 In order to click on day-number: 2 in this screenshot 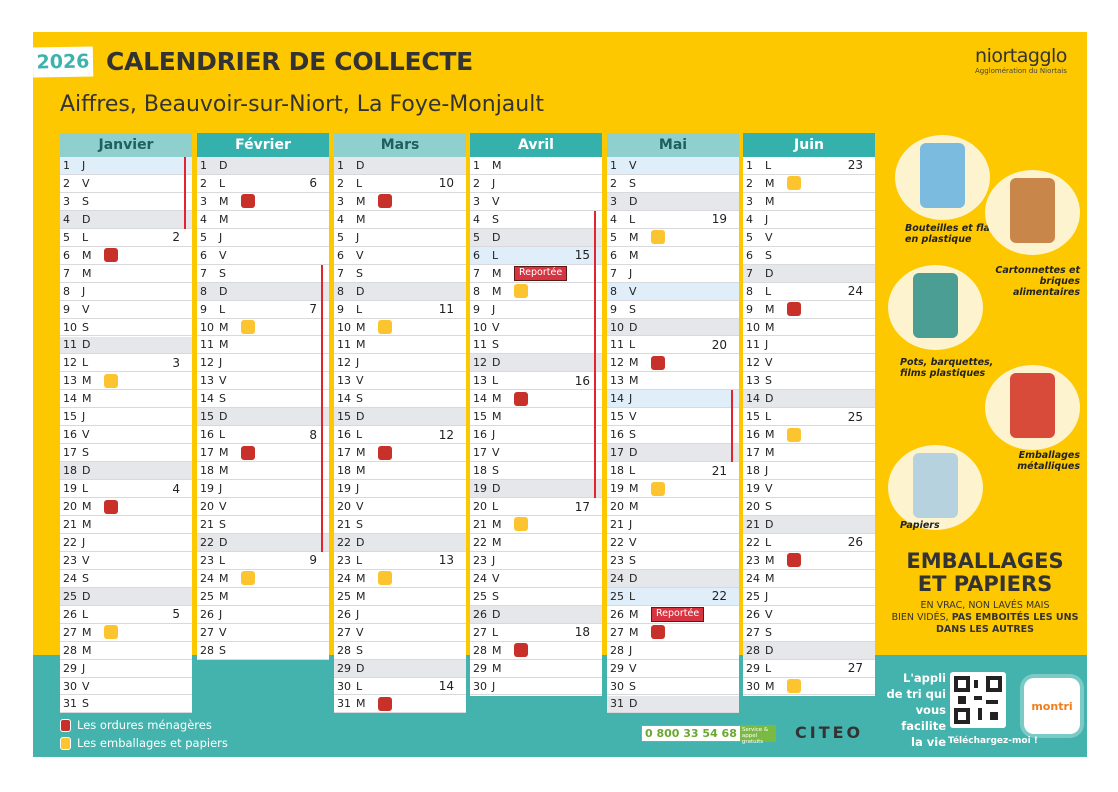, I will do `click(749, 183)`.